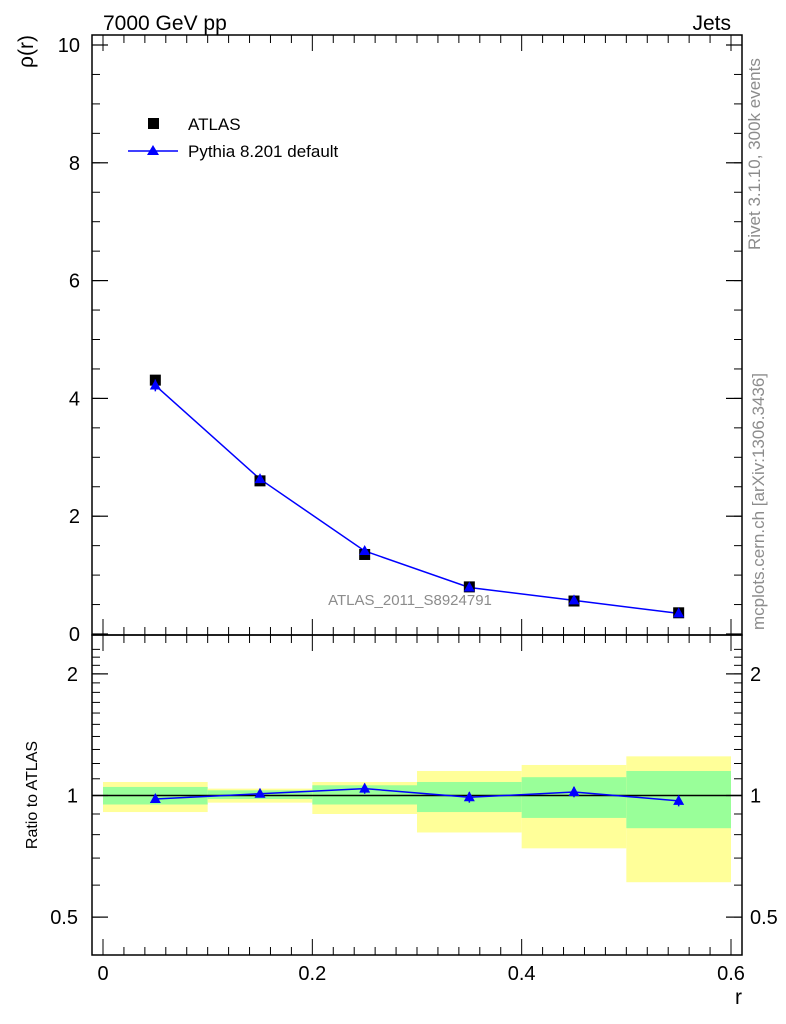 Image resolution: width=786 pixels, height=1024 pixels. I want to click on x-tick-label: 0.6, so click(731, 974).